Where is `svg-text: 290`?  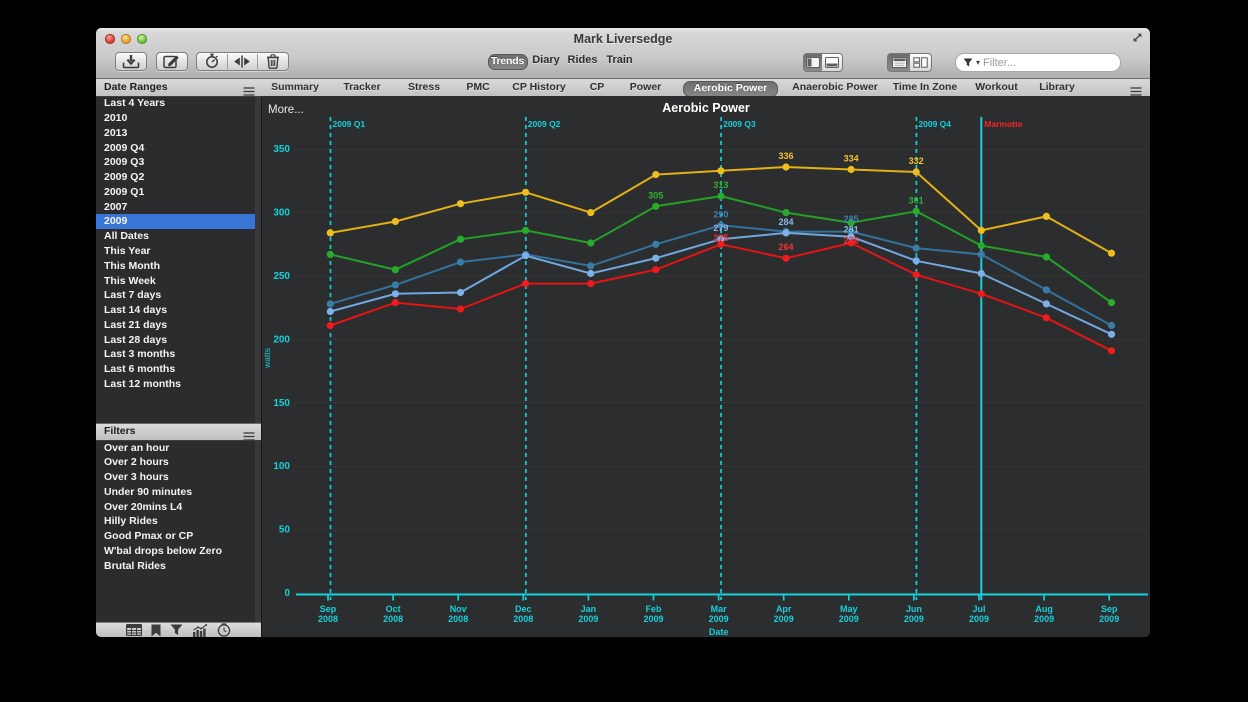 svg-text: 290 is located at coordinates (720, 214).